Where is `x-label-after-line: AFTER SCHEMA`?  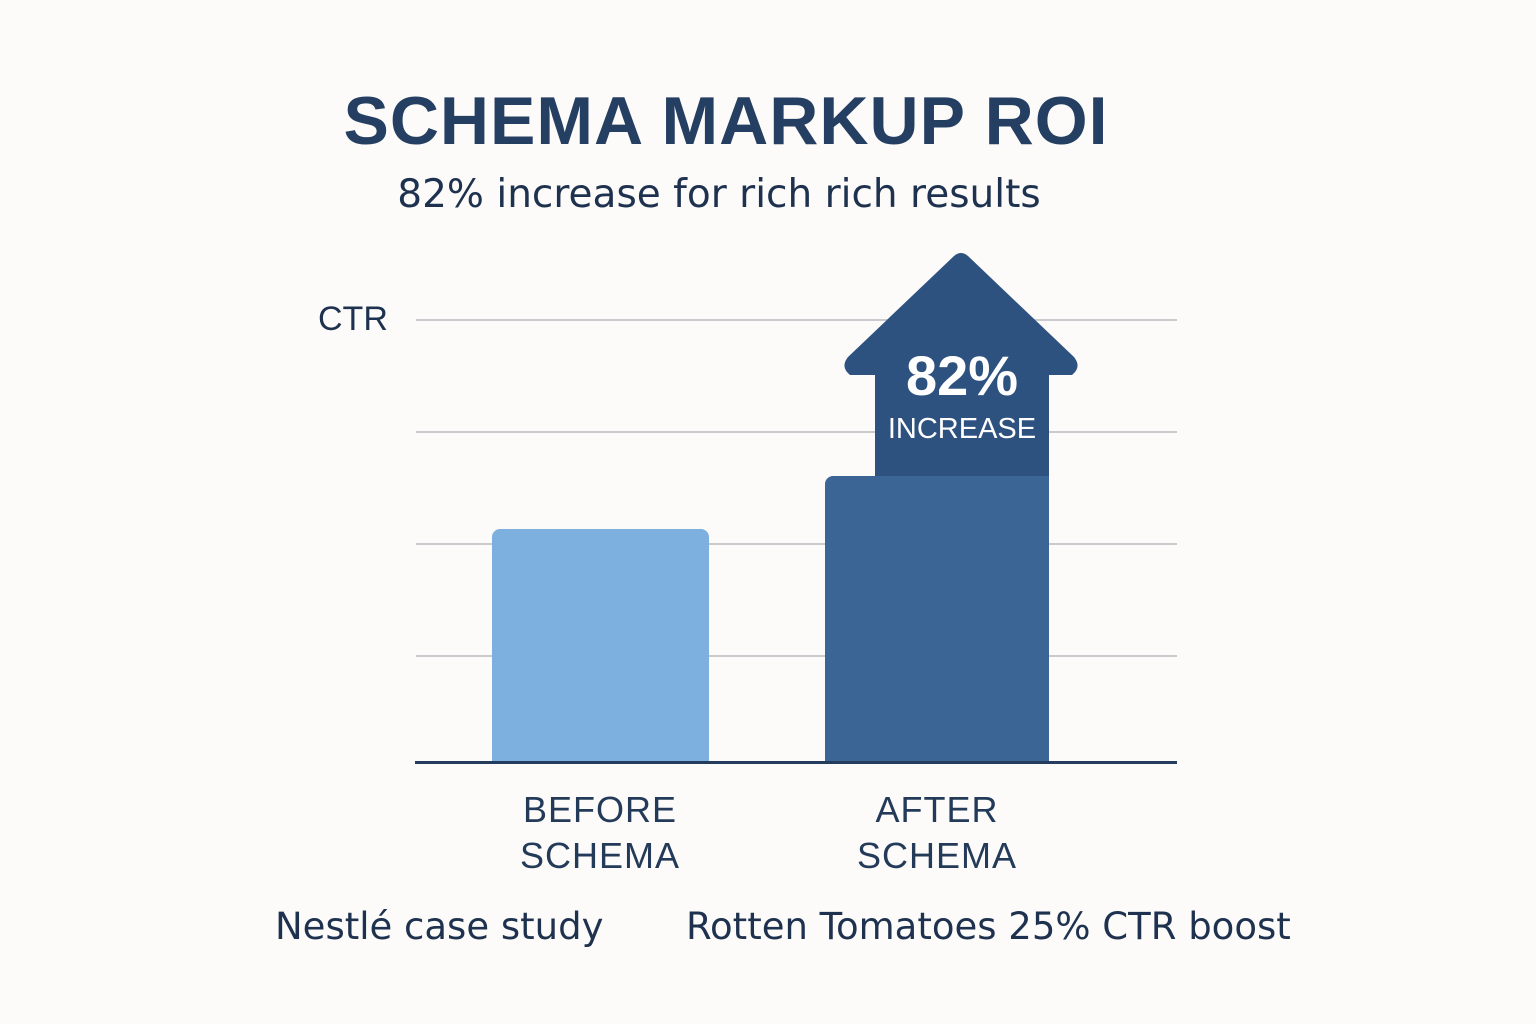 x-label-after-line: AFTER SCHEMA is located at coordinates (937, 833).